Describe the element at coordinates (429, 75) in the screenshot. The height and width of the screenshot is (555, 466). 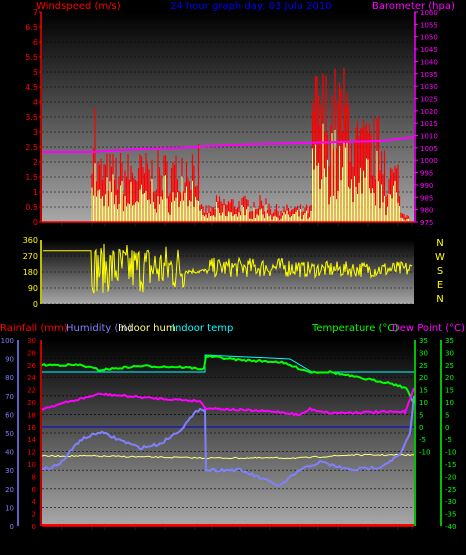
I see `barometer-y-tick: 1035` at that location.